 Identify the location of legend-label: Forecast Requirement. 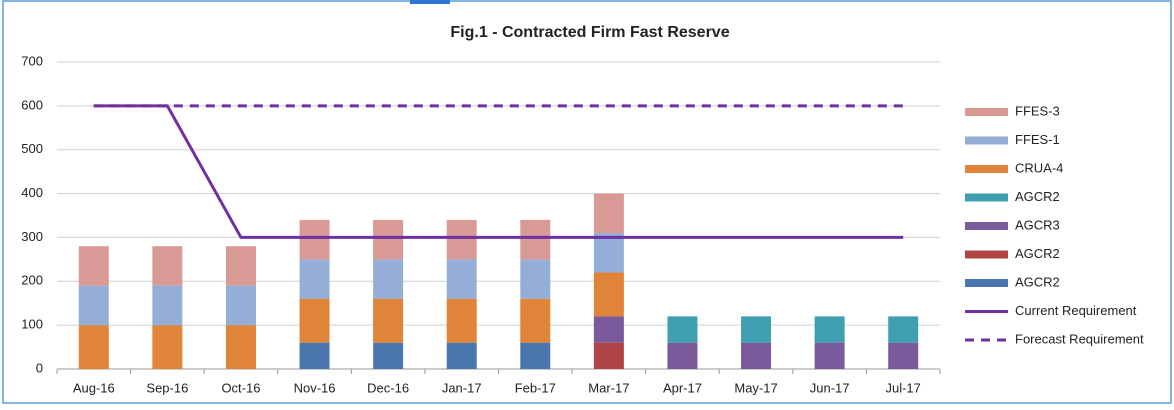
(1079, 338).